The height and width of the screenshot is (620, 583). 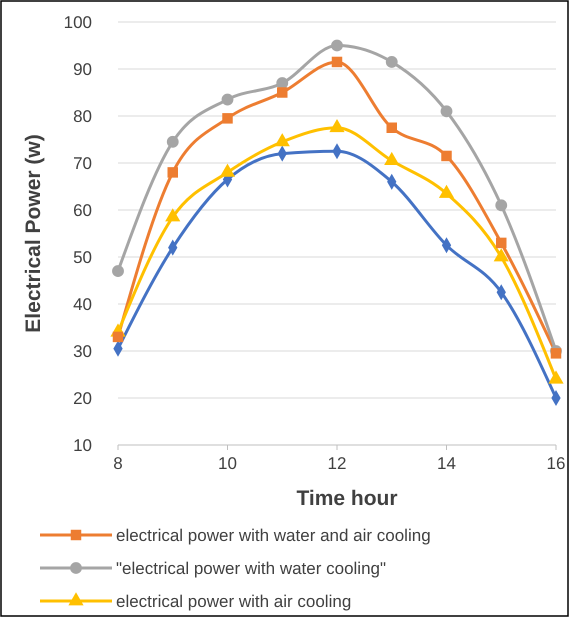 I want to click on x-tick-label: 12, so click(x=337, y=463).